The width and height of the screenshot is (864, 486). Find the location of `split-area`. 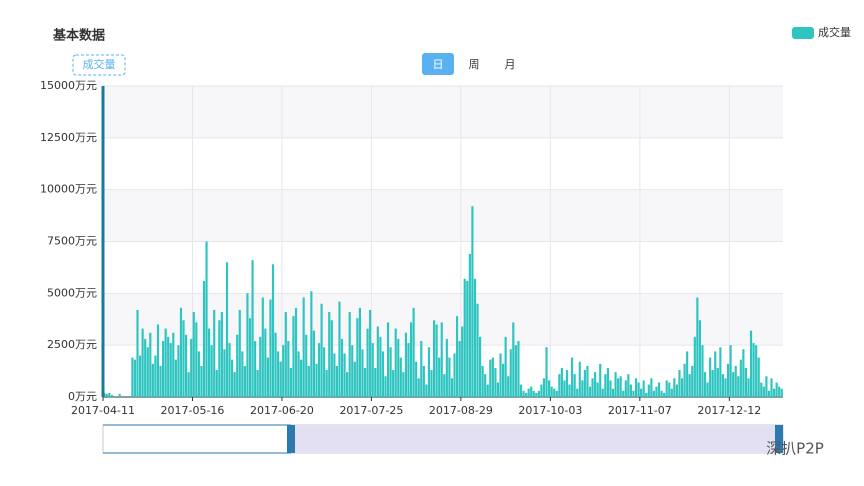

split-area is located at coordinates (443, 319).